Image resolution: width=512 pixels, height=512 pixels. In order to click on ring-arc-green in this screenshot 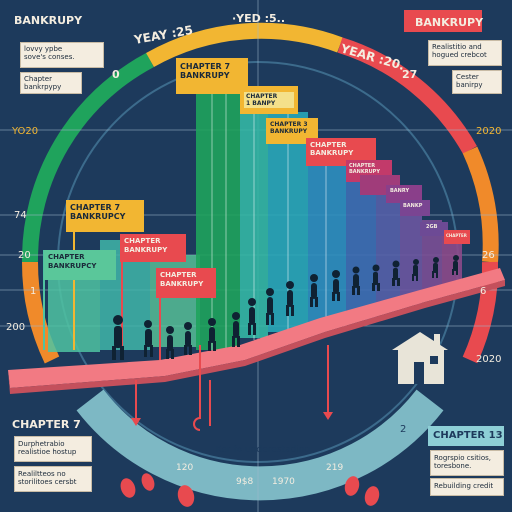, I will do `click(87, 157)`.